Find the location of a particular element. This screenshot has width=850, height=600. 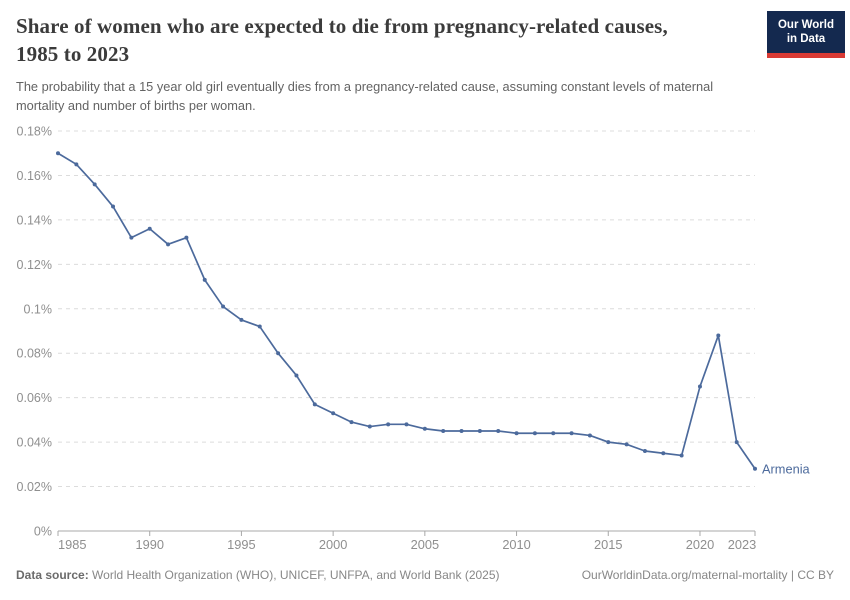

y-axis-tick-label: 0.12% is located at coordinates (34, 265).